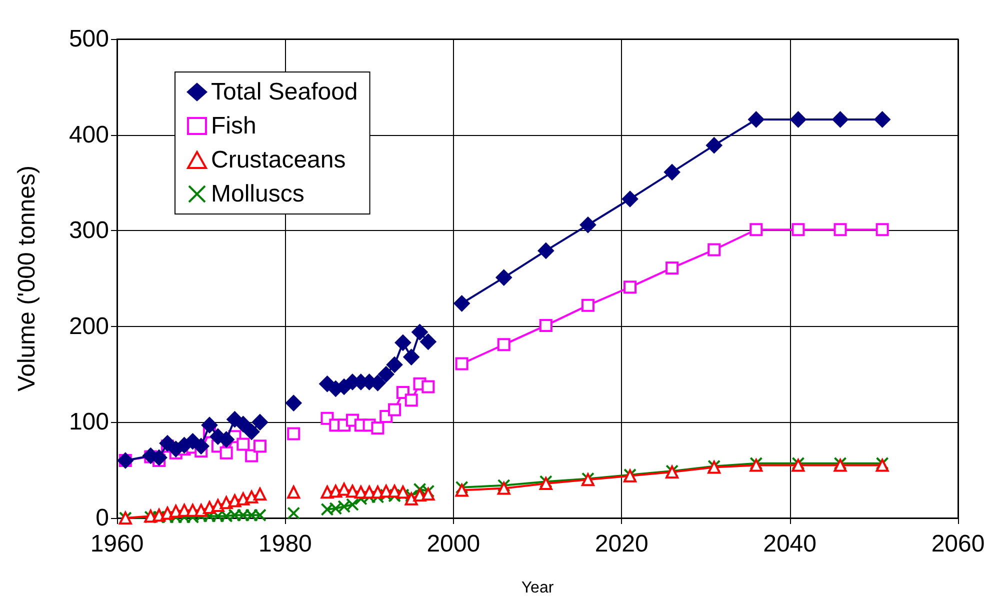 This screenshot has width=990, height=608. Describe the element at coordinates (257, 194) in the screenshot. I see `legend-label: Molluscs` at that location.